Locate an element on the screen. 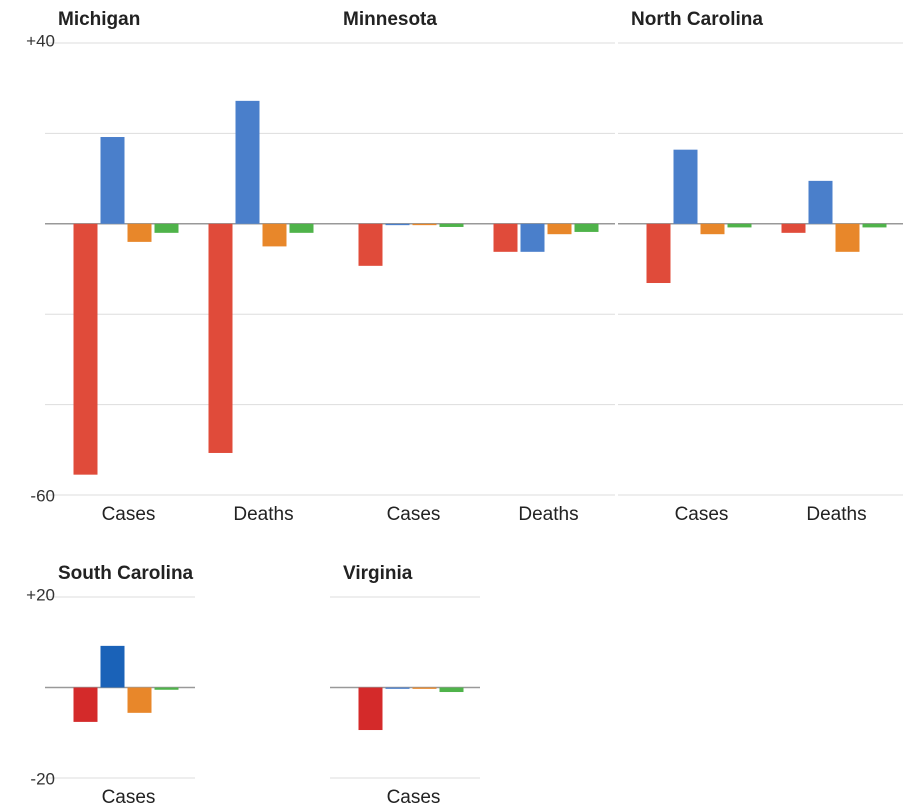  panel-title: North Carolina is located at coordinates (697, 19).